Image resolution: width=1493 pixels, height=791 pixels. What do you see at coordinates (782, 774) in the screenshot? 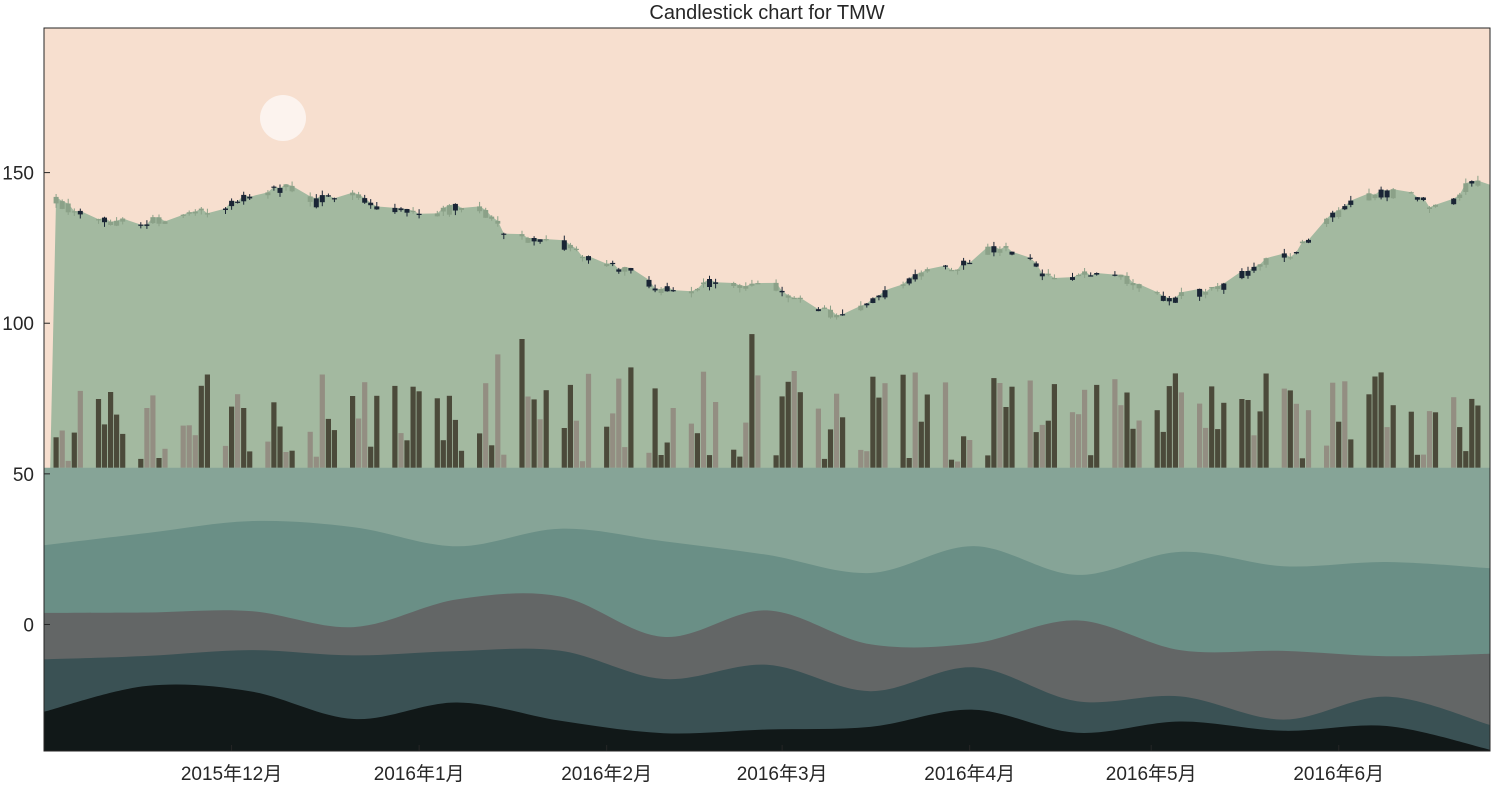
I see `x-tick-label: 2016年3月` at bounding box center [782, 774].